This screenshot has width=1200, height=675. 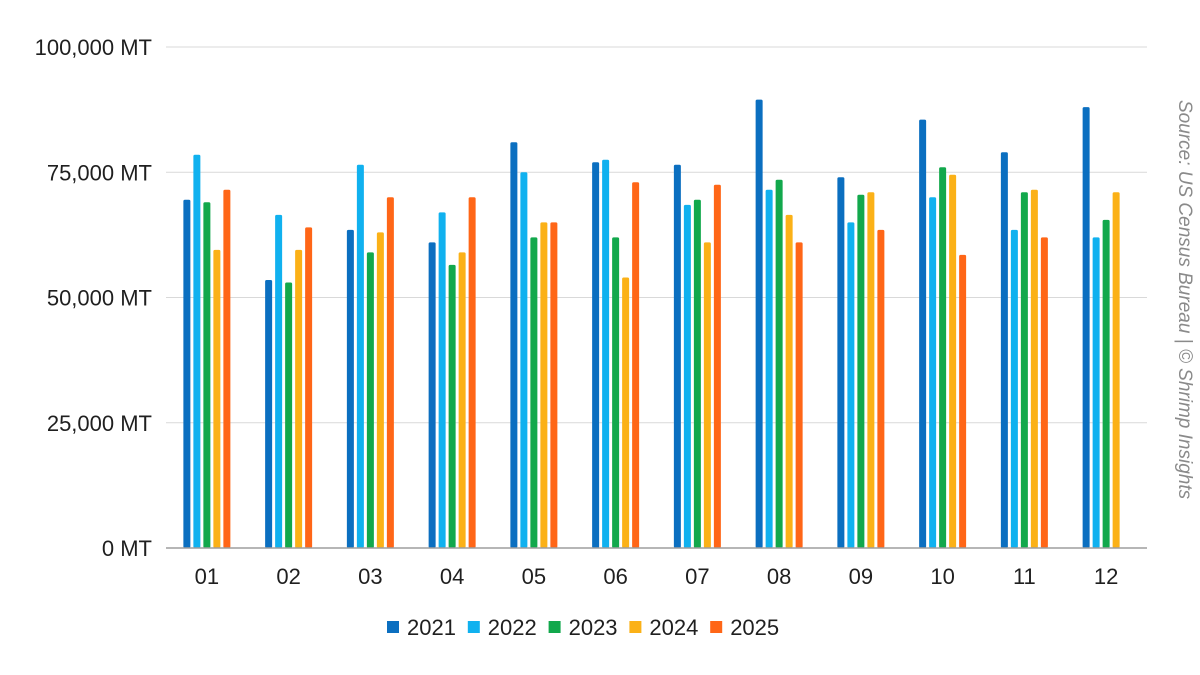 I want to click on legend-item-2023: 2023, so click(x=583, y=627).